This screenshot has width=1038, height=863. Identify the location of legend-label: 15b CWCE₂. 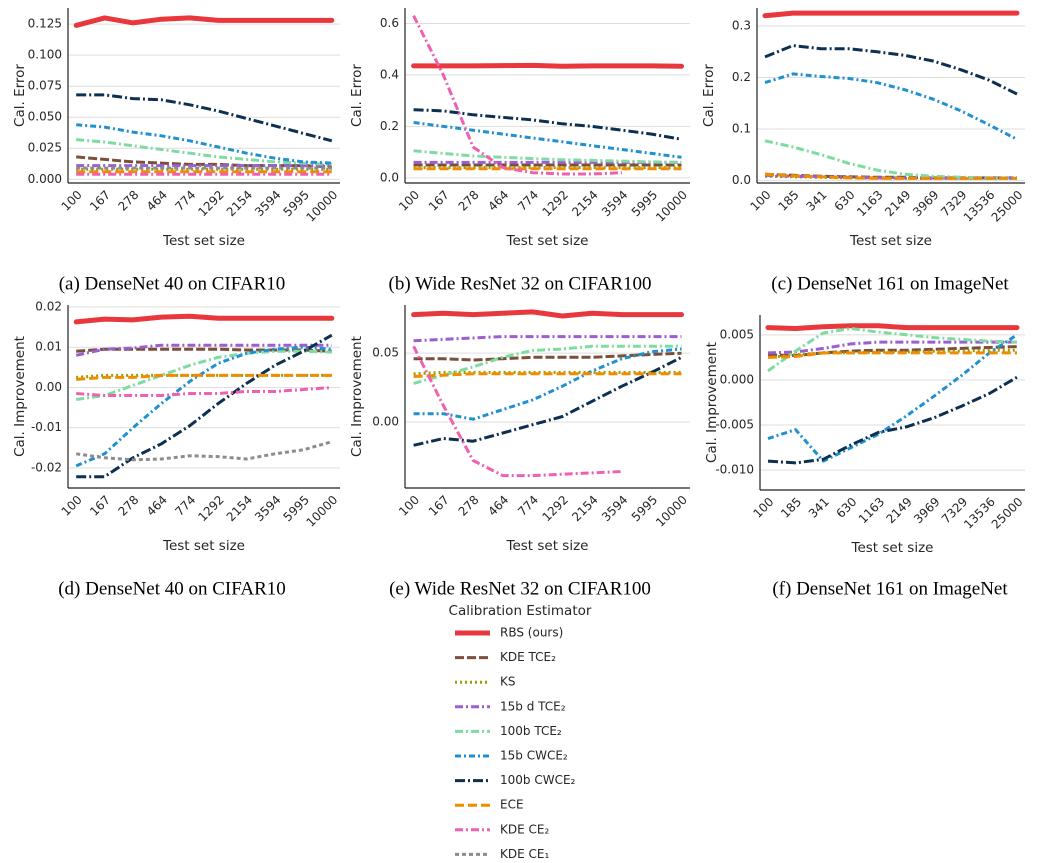
(534, 756).